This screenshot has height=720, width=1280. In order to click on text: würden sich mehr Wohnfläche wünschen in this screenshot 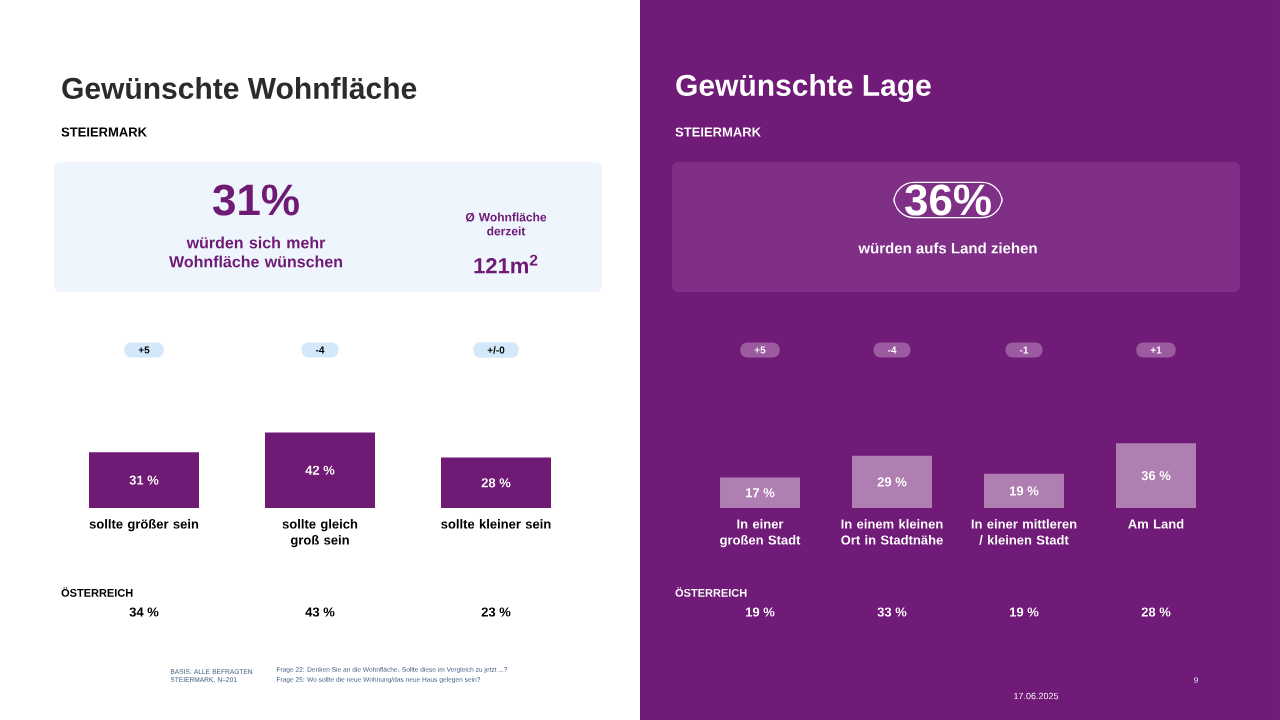, I will do `click(255, 252)`.